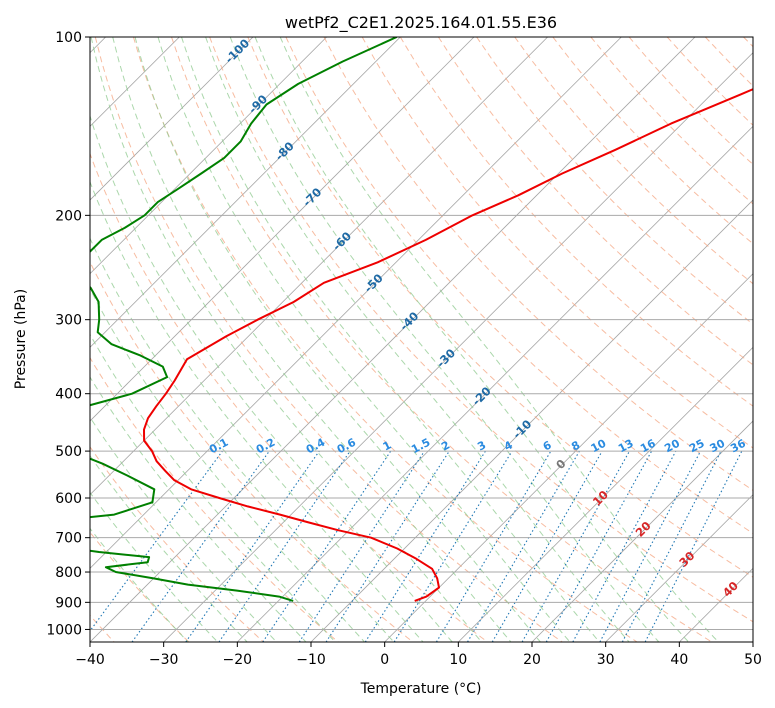 Image resolution: width=775 pixels, height=708 pixels. I want to click on isotherm-label: 0, so click(561, 464).